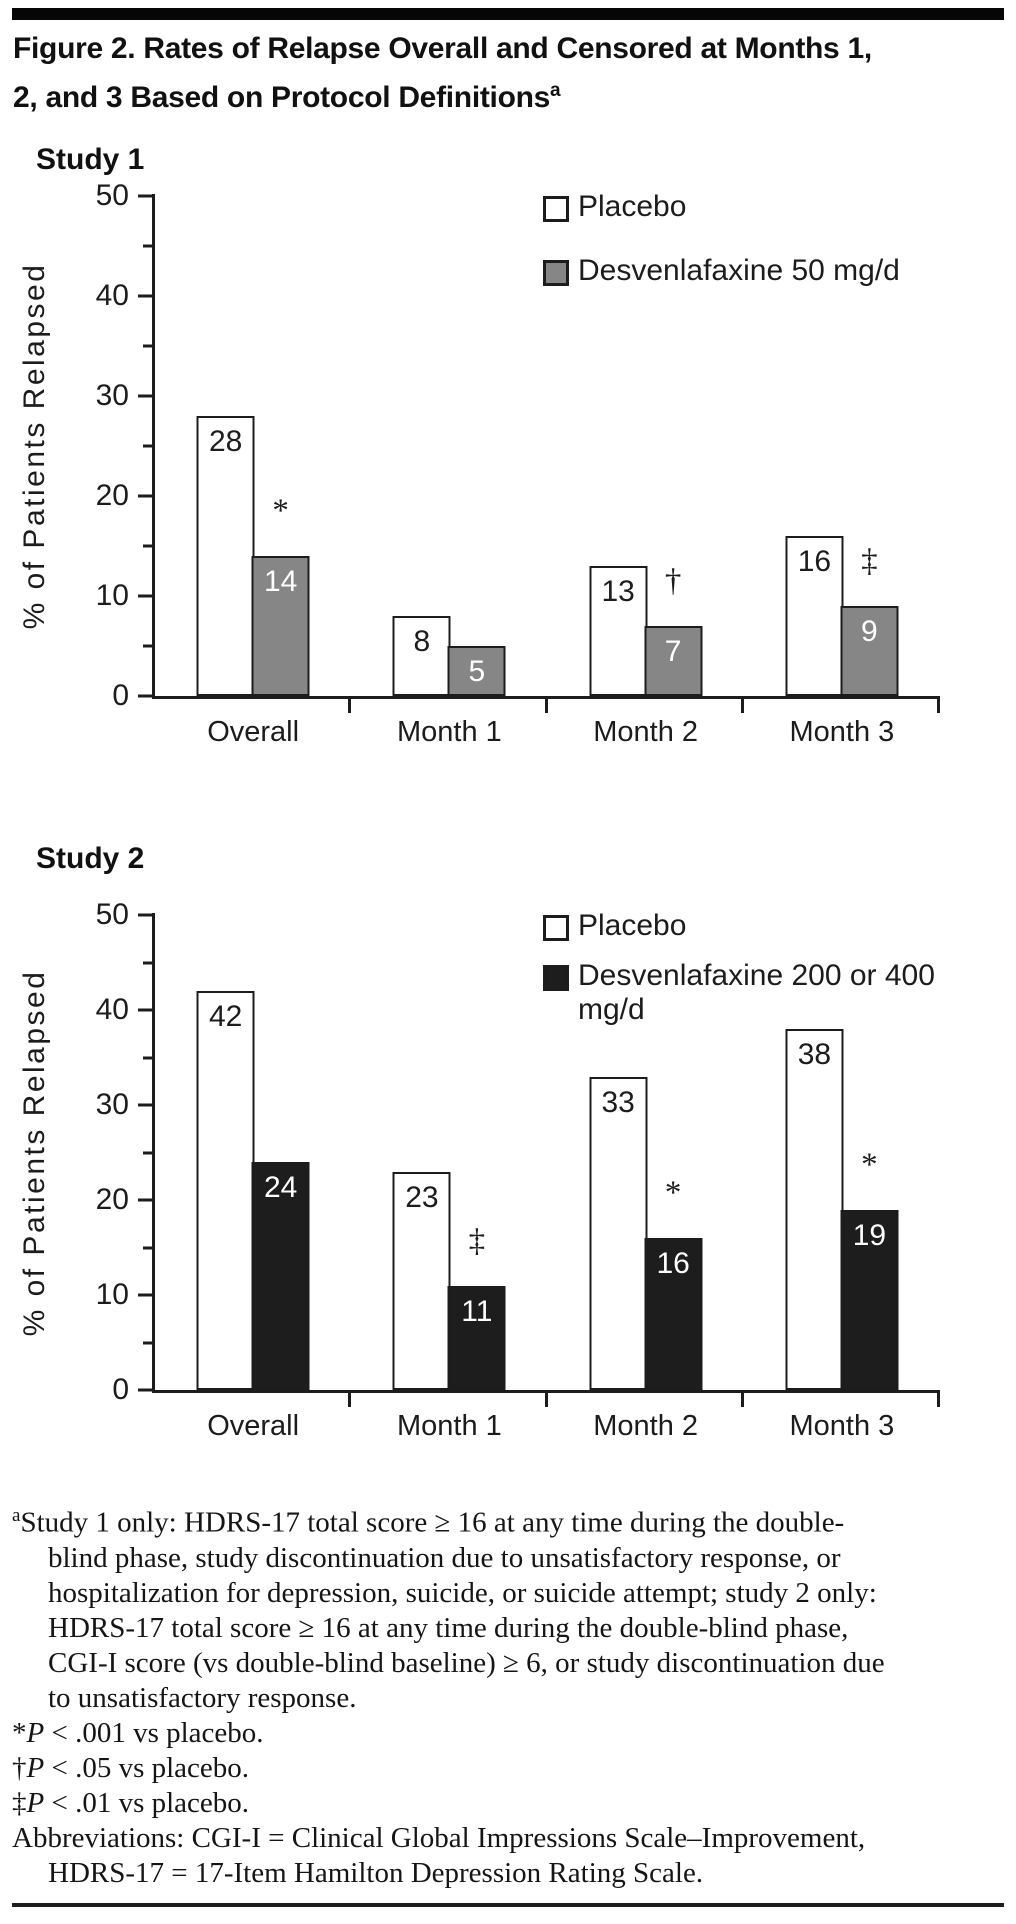  Describe the element at coordinates (739, 270) in the screenshot. I see `legend-label: Desvenlafaxine 50 mg/d` at that location.